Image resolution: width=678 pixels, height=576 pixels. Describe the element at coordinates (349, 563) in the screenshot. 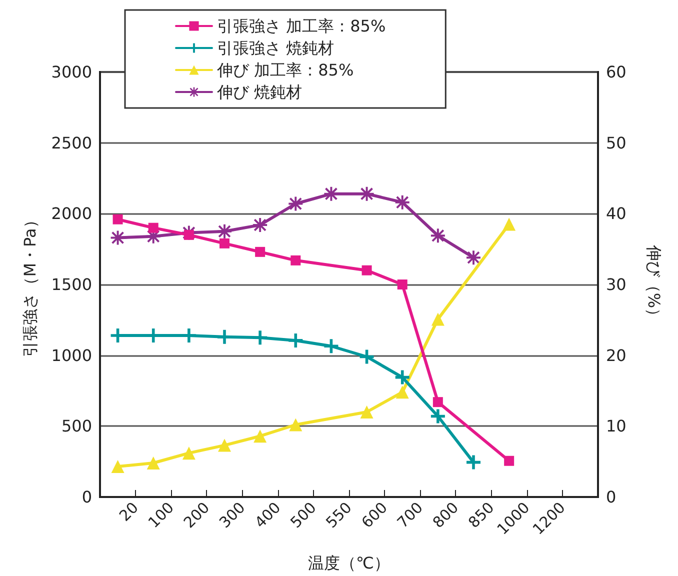

I see `x-axis-title: 温度（℃）` at that location.